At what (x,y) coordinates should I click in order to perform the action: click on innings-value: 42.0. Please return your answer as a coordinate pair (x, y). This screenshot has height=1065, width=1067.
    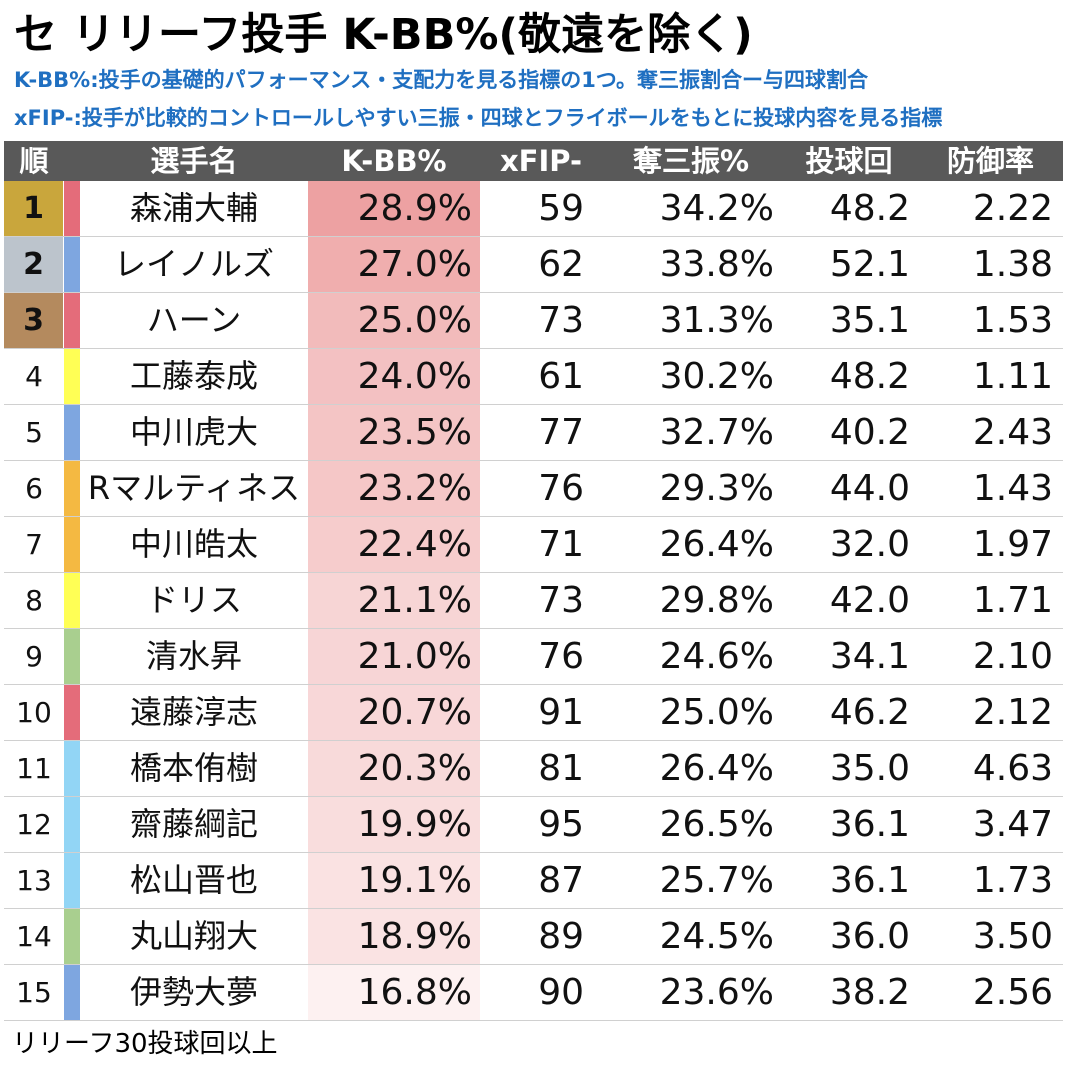
    Looking at the image, I should click on (869, 600).